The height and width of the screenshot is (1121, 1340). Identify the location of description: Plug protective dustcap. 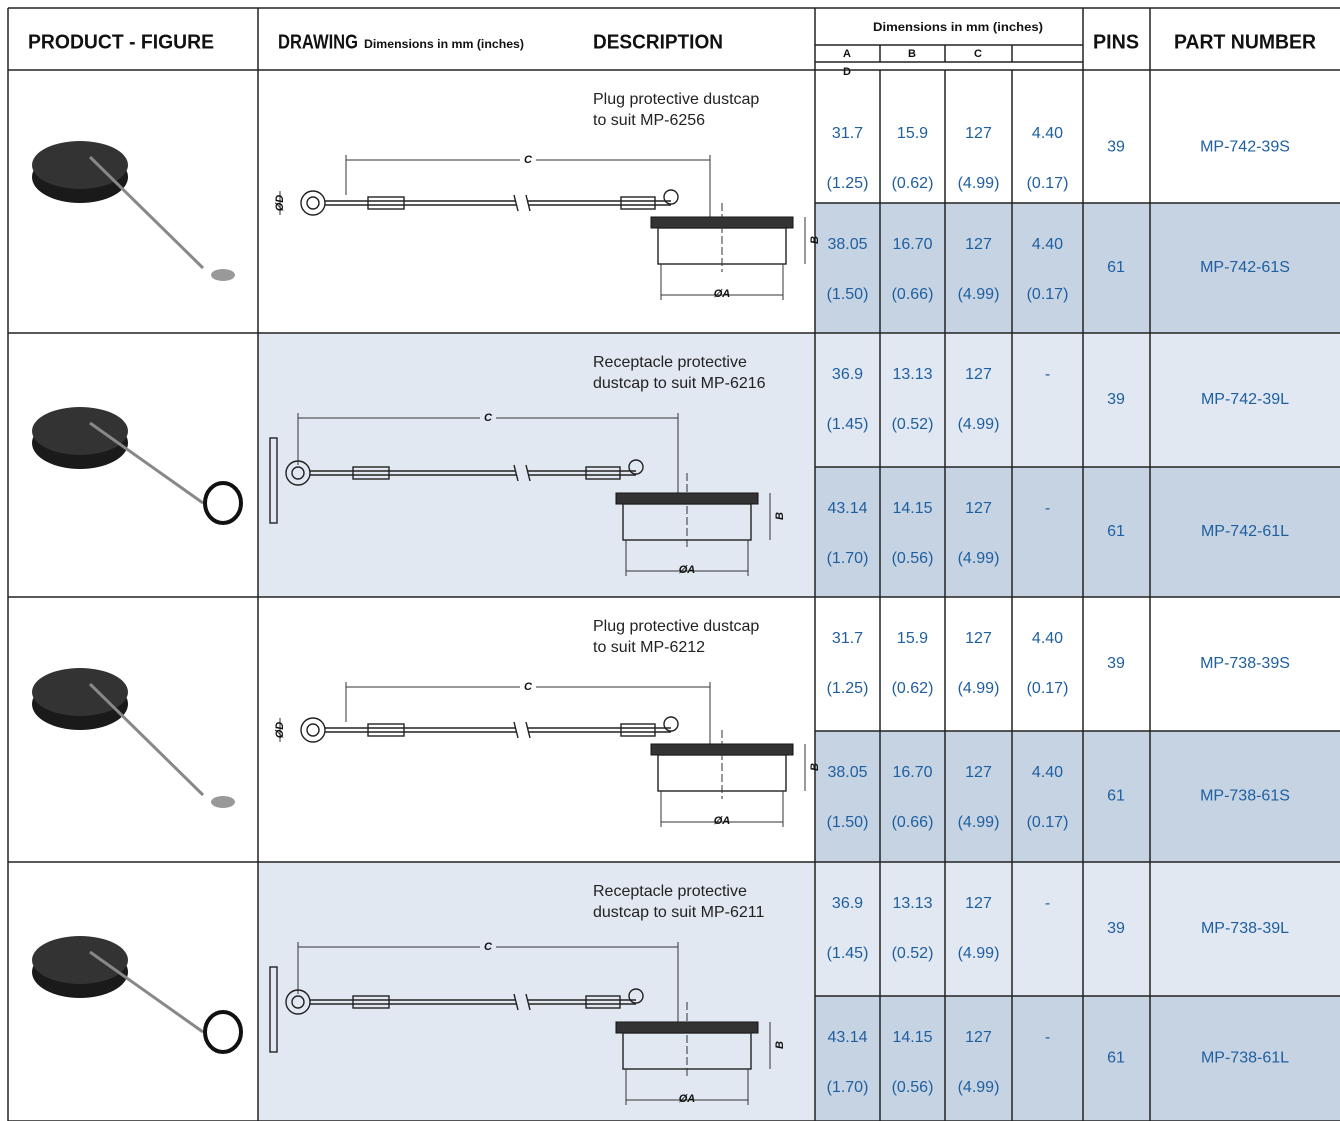
(676, 99).